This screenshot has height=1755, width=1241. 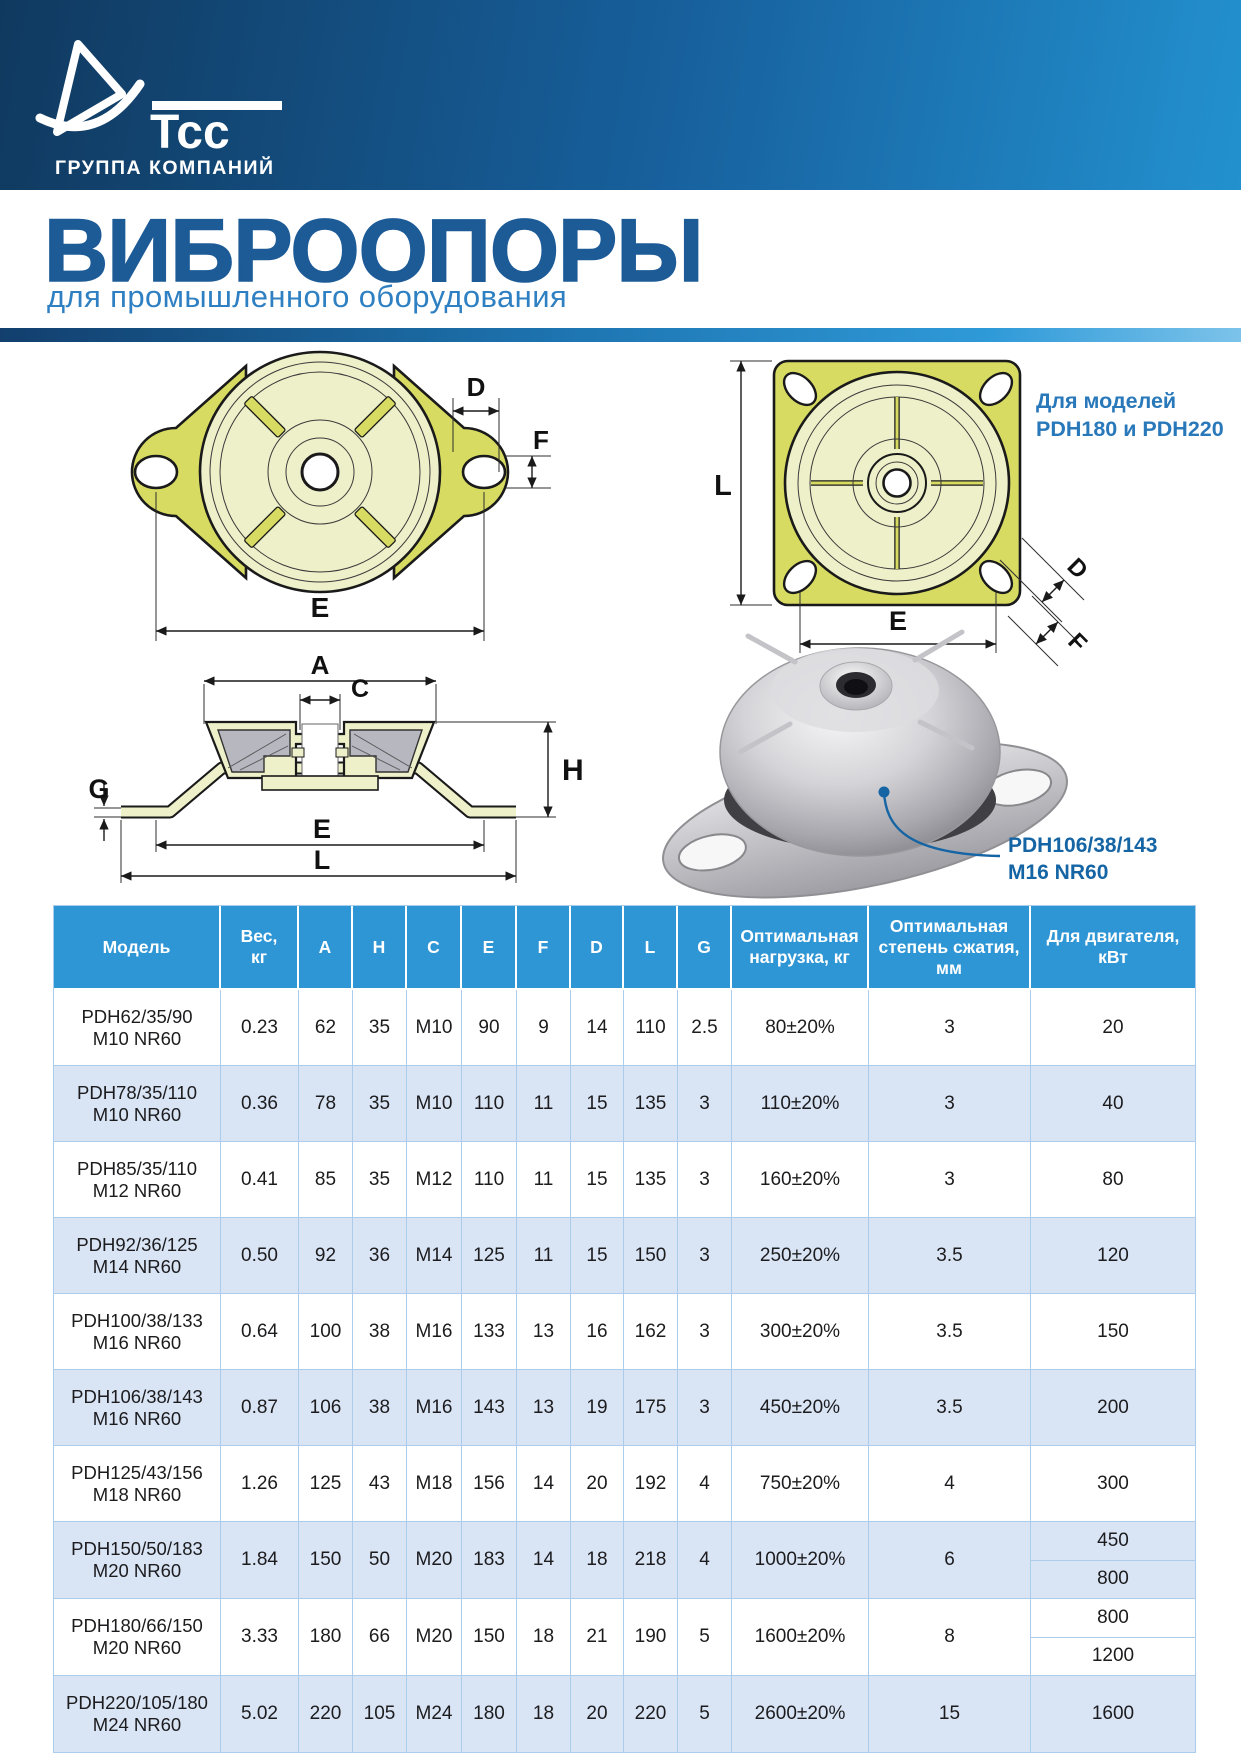 I want to click on motor-cell: 40, so click(x=1113, y=1104).